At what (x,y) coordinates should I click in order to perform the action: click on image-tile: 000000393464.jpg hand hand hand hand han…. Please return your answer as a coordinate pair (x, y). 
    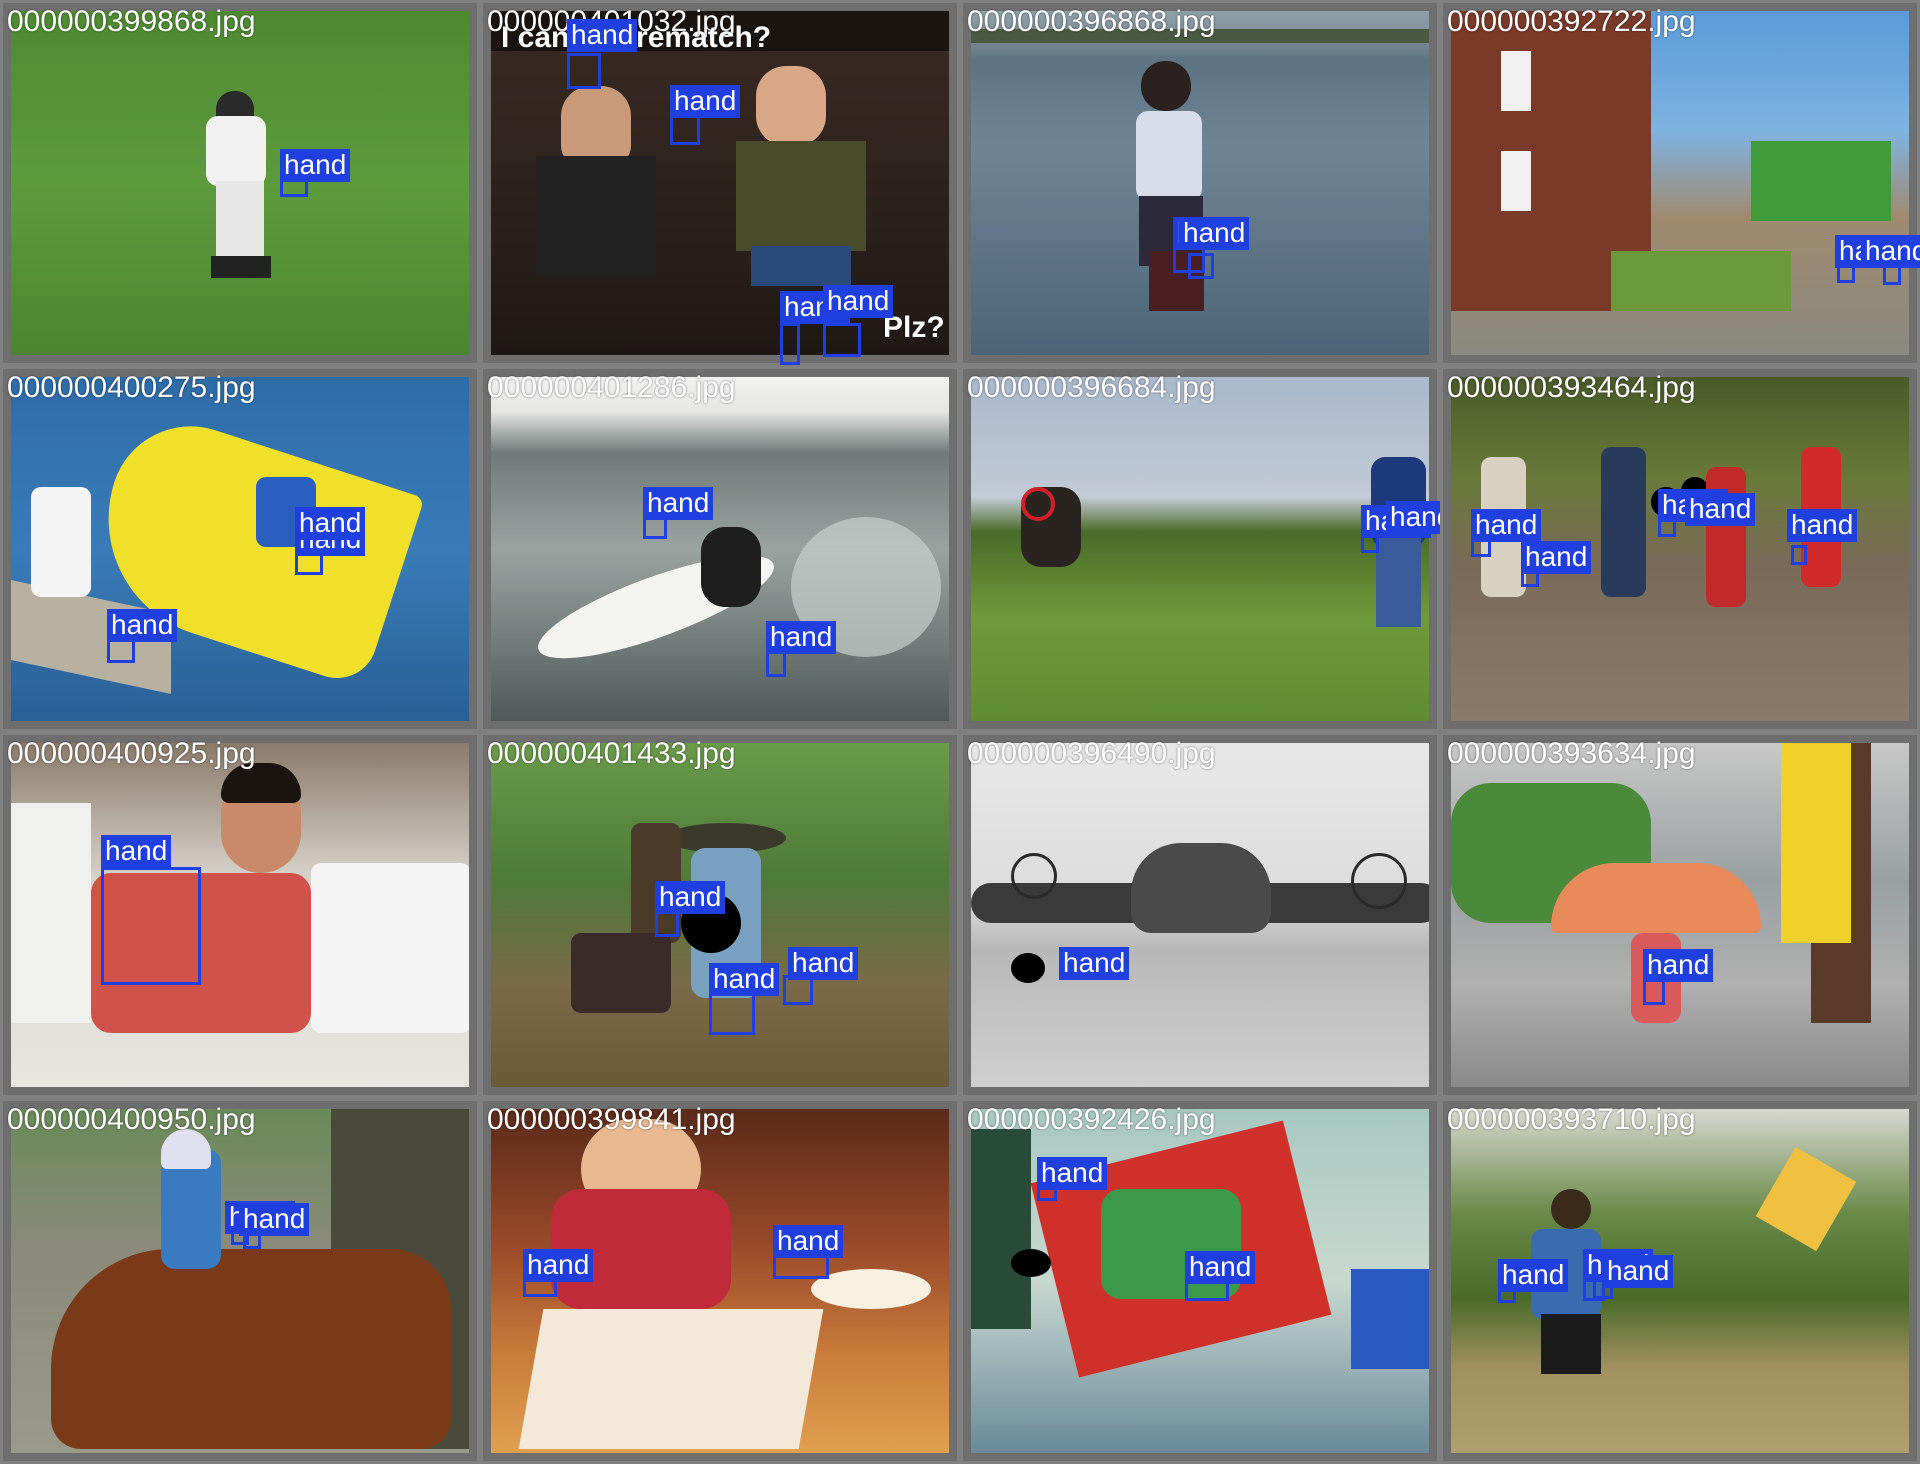
    Looking at the image, I should click on (1680, 549).